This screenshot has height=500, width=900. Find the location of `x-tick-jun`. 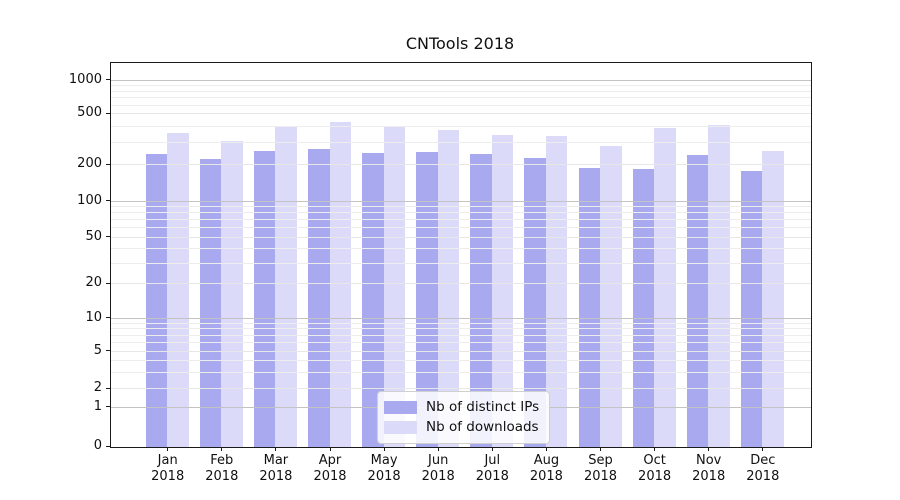

x-tick-jun is located at coordinates (438, 449).